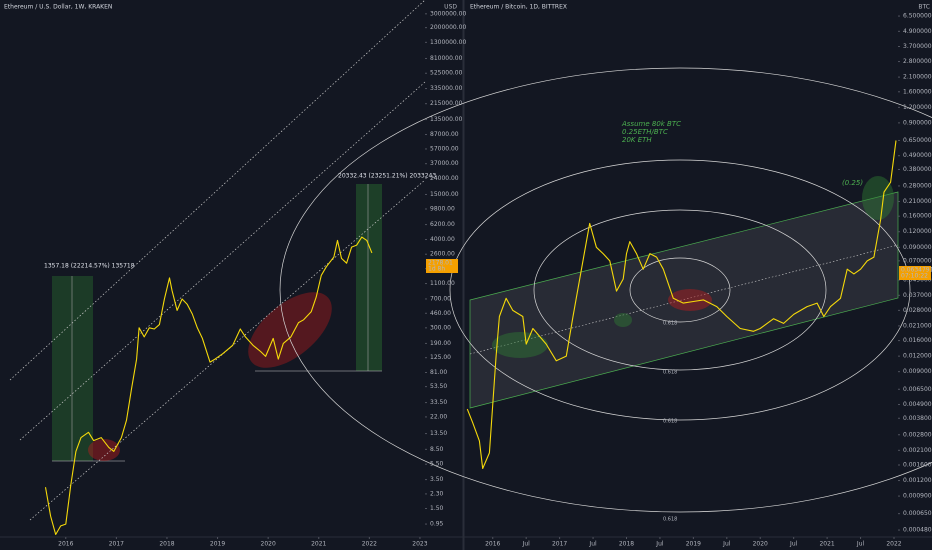  I want to click on x-tick-label: 2018, so click(626, 544).